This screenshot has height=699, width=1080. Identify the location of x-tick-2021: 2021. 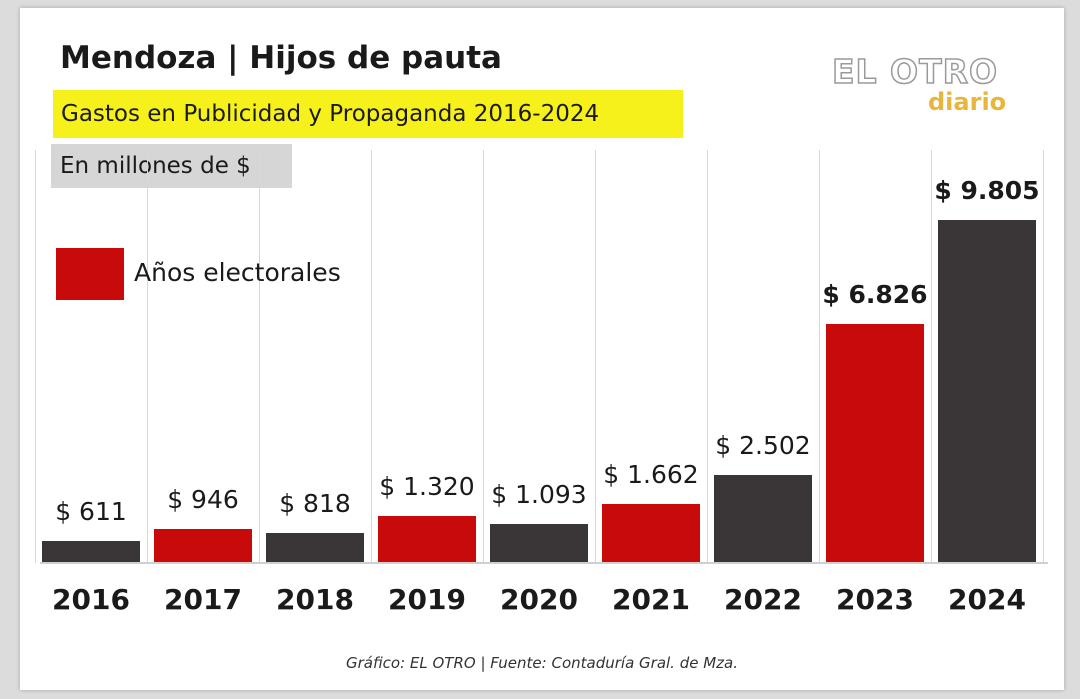
(651, 599).